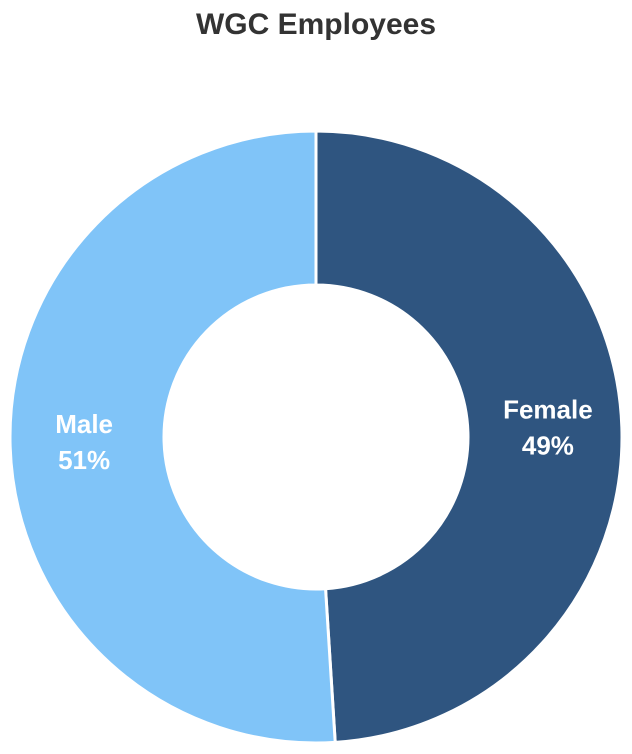  Describe the element at coordinates (84, 424) in the screenshot. I see `slice-label: Male` at that location.